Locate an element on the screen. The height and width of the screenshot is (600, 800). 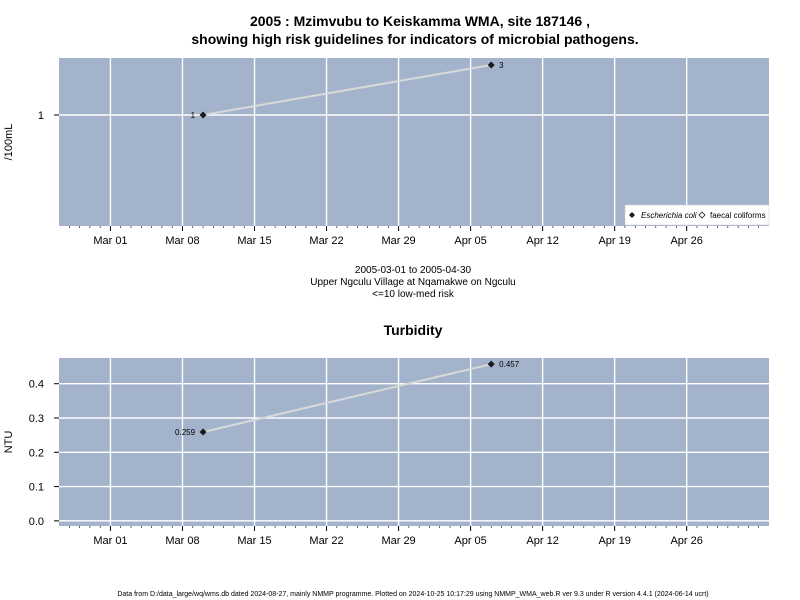
ecoli-x-tick-label: Mar 15 is located at coordinates (254, 241).